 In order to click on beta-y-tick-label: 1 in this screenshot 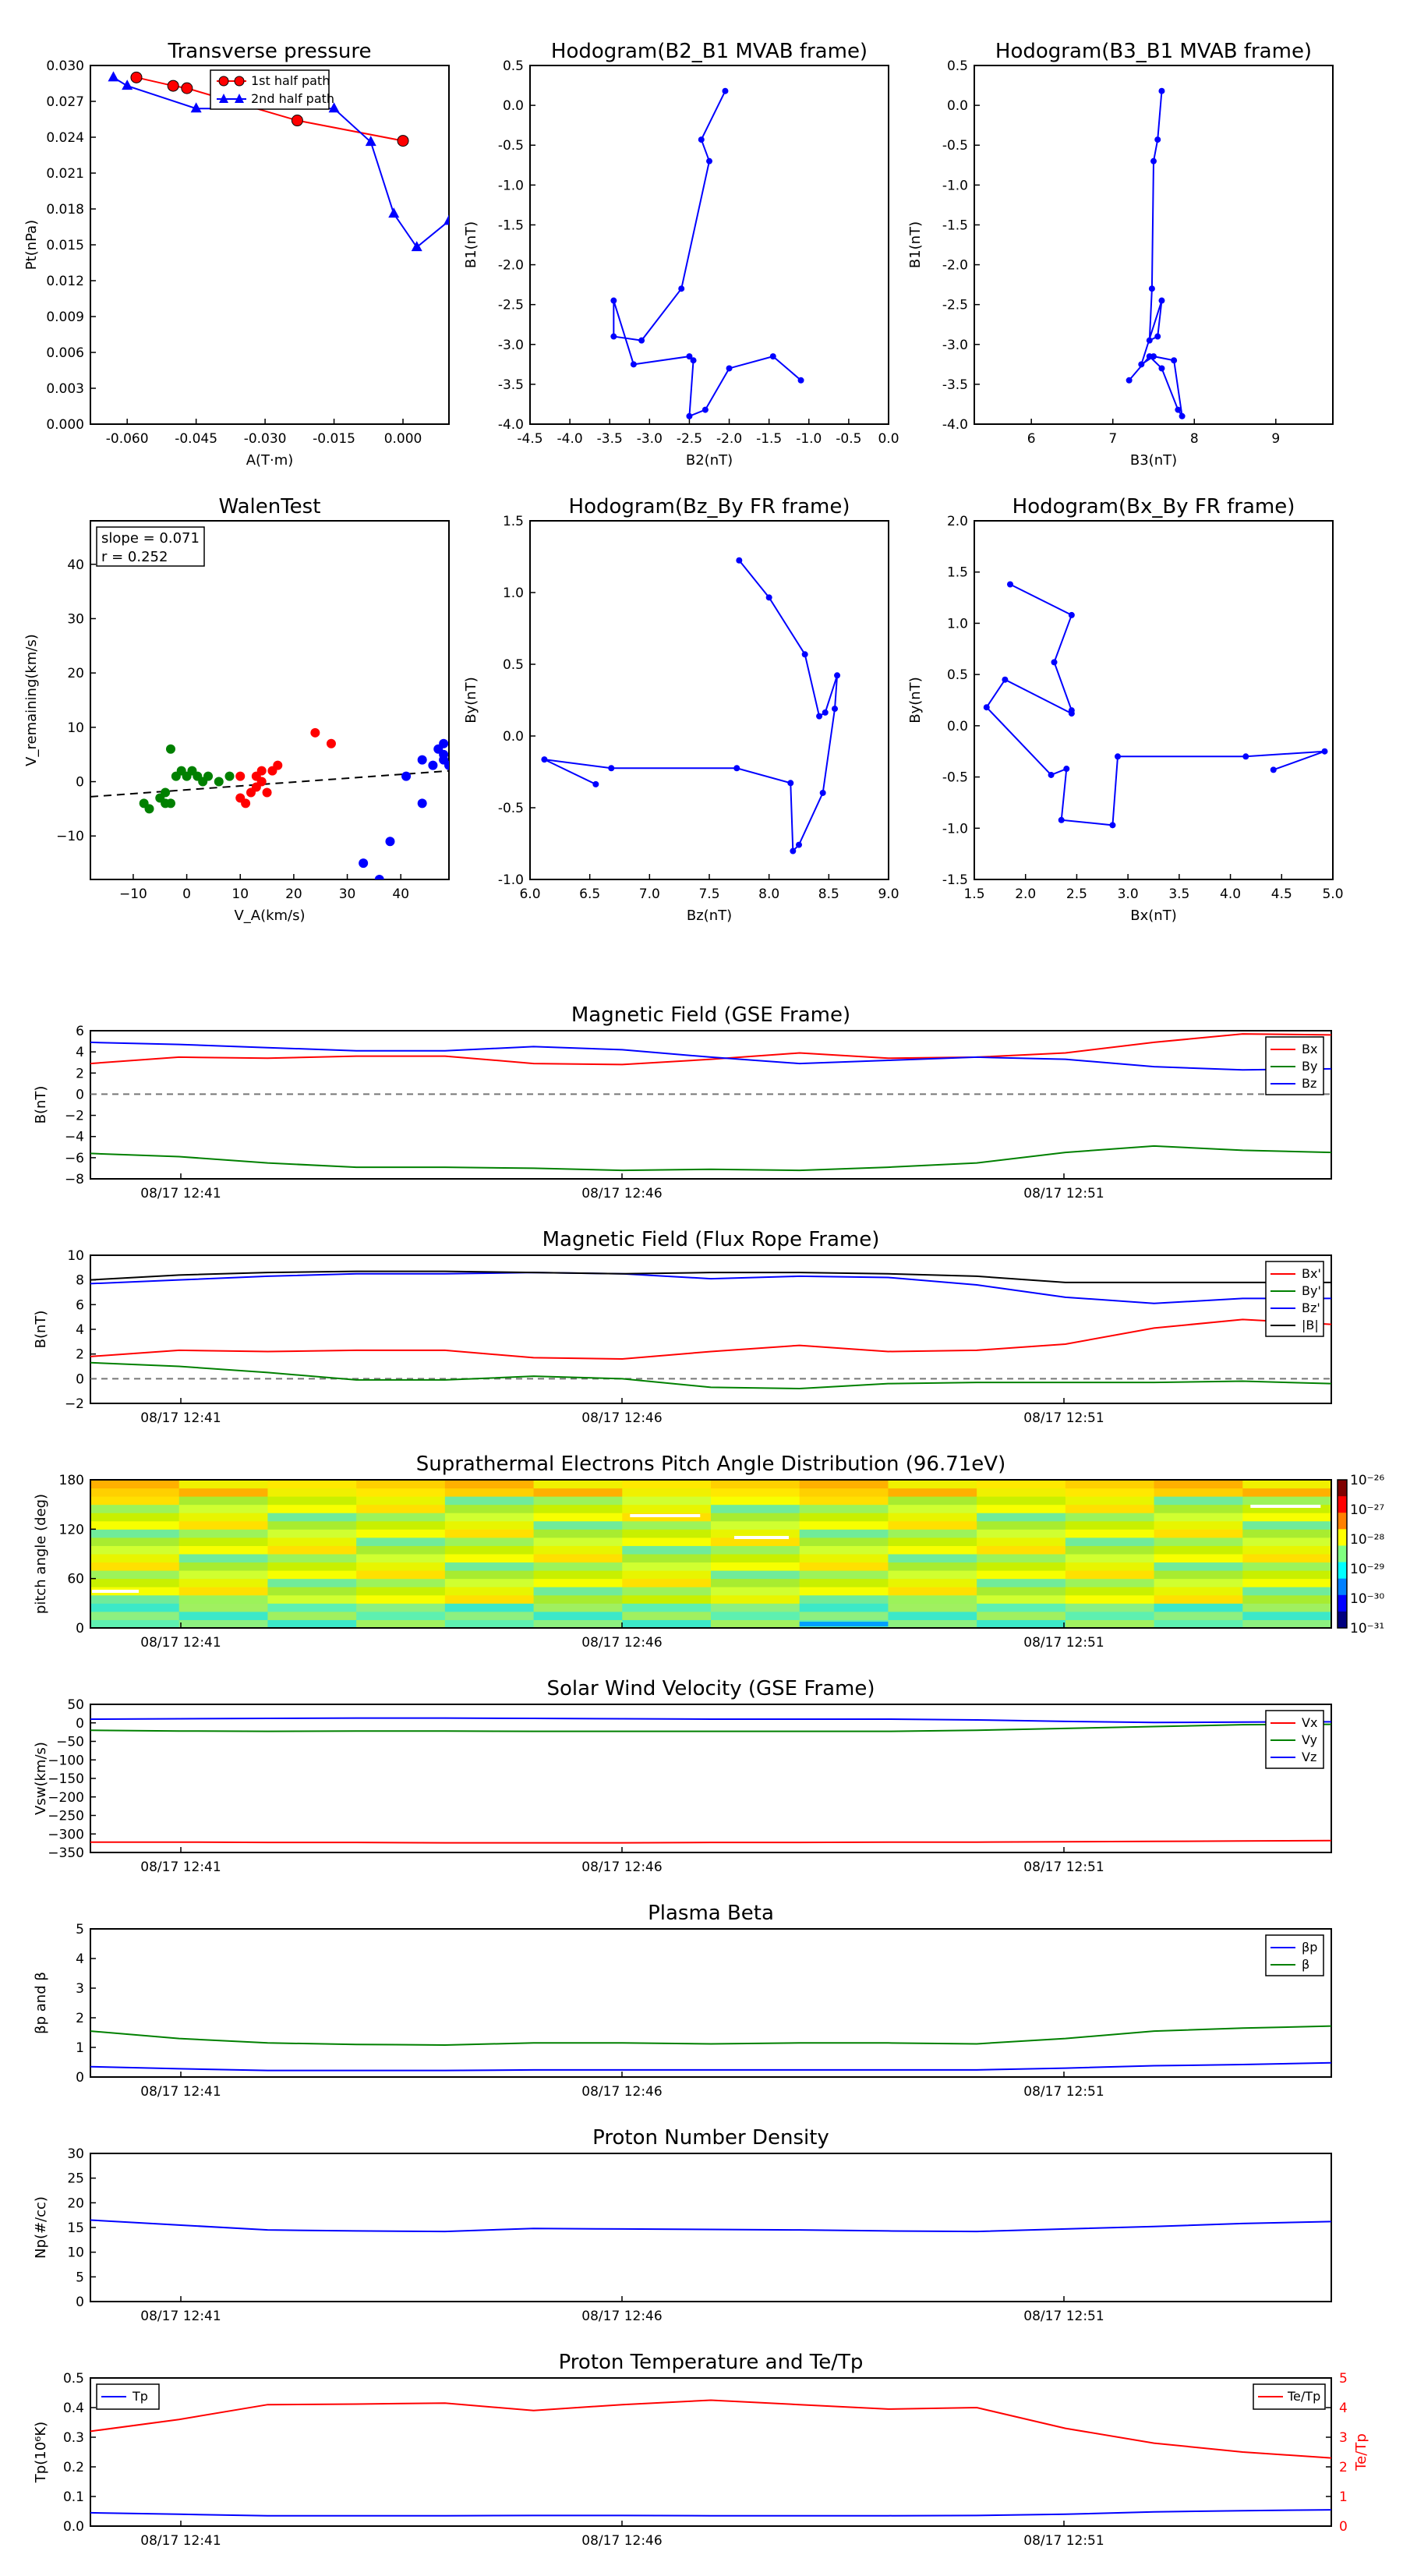, I will do `click(80, 2048)`.